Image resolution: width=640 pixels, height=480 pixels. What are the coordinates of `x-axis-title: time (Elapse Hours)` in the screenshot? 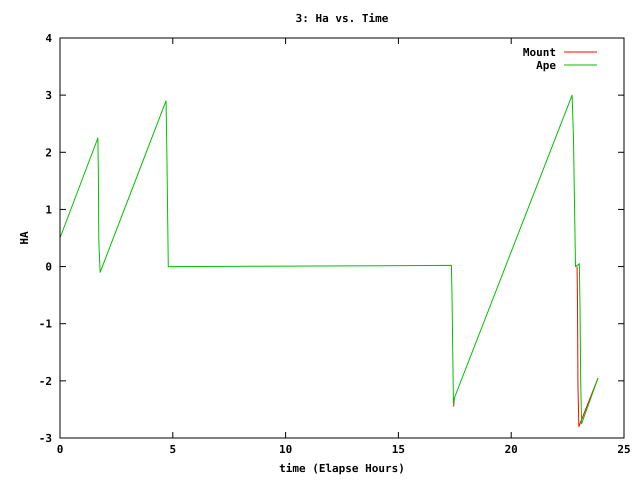 It's located at (342, 468).